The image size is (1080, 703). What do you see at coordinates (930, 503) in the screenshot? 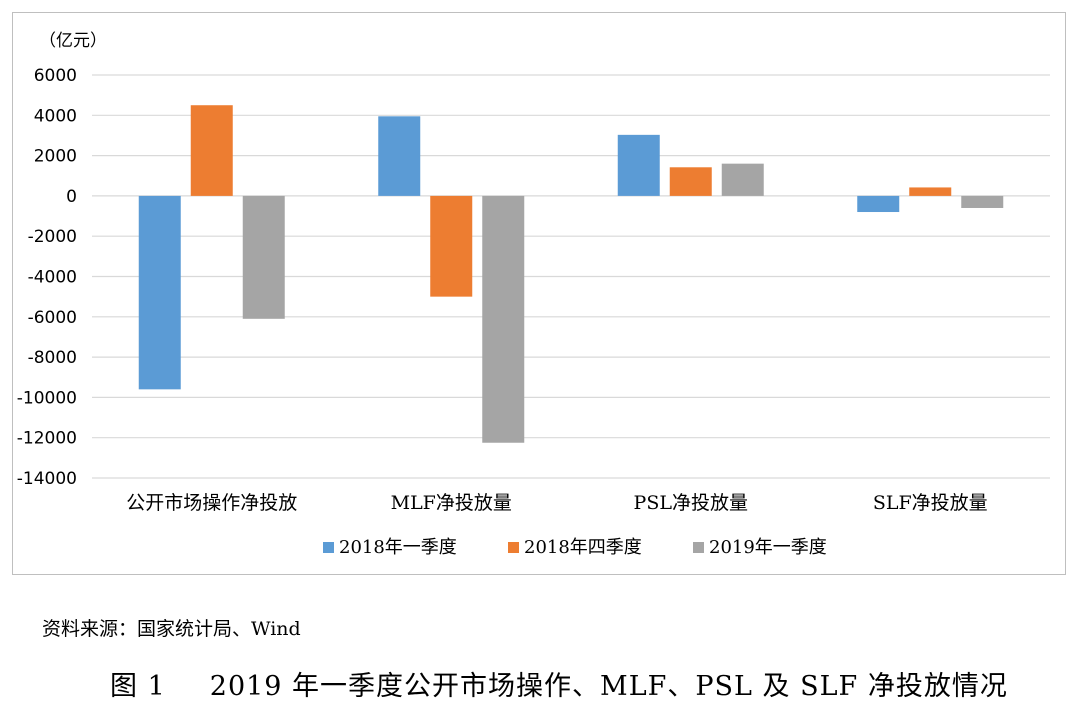
I see `x-category-label: SLF净投放量` at bounding box center [930, 503].